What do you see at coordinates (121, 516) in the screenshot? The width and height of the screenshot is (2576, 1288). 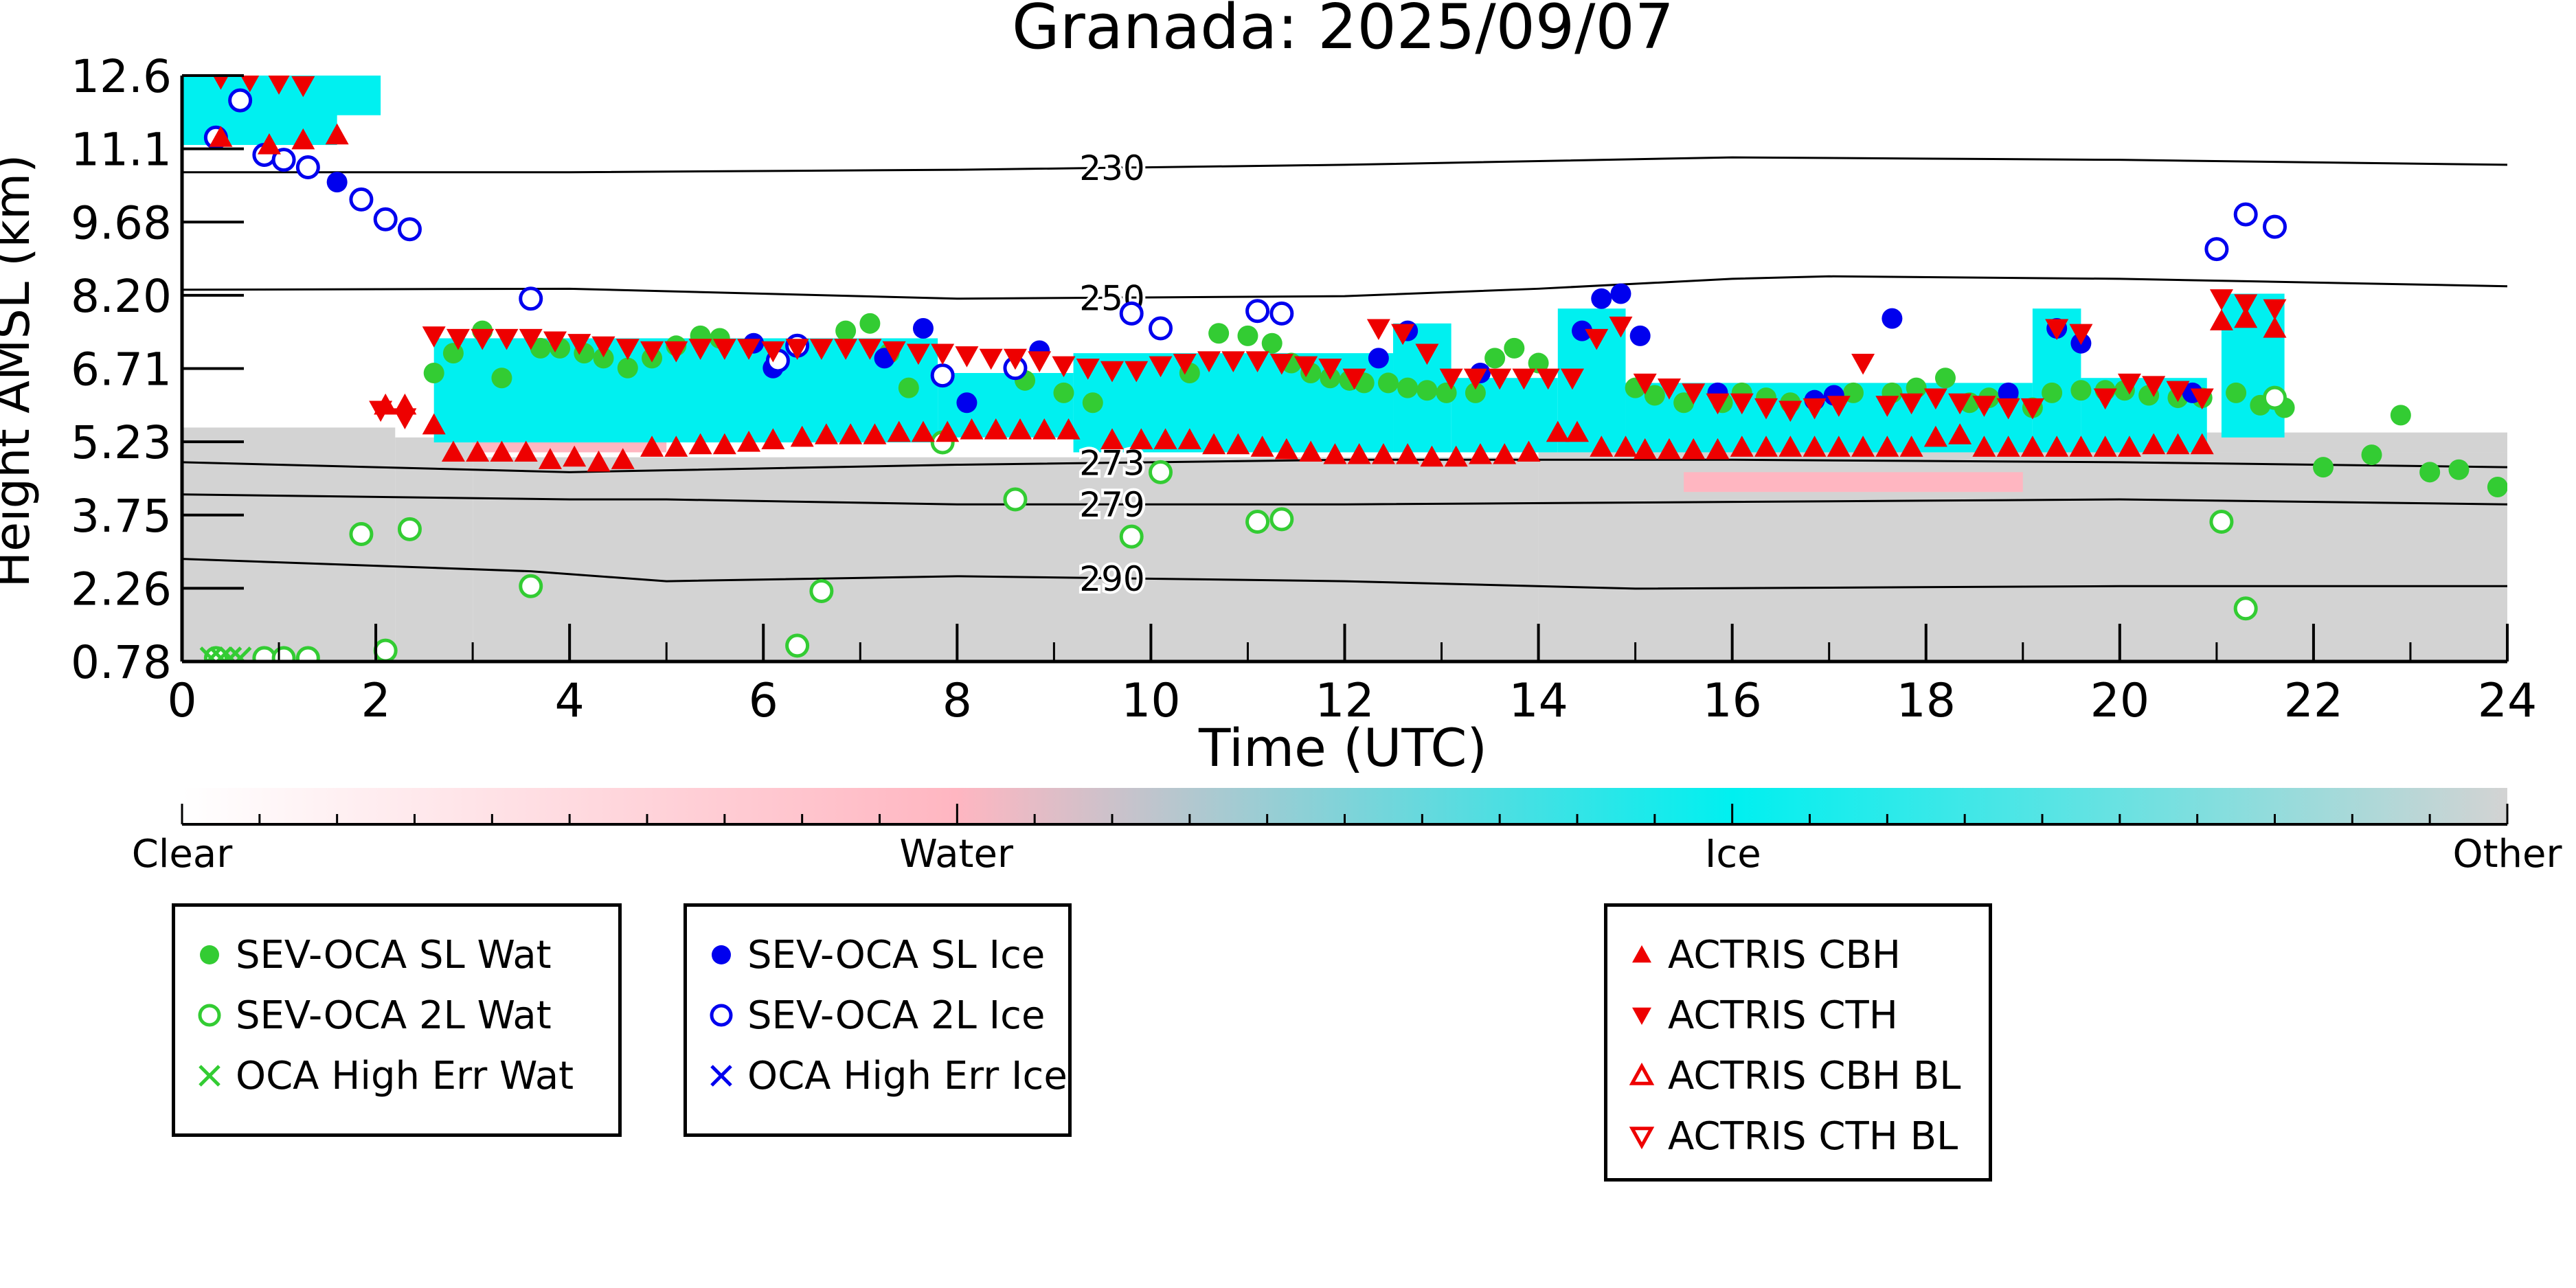 I see `y-tick-label: 3.75` at bounding box center [121, 516].